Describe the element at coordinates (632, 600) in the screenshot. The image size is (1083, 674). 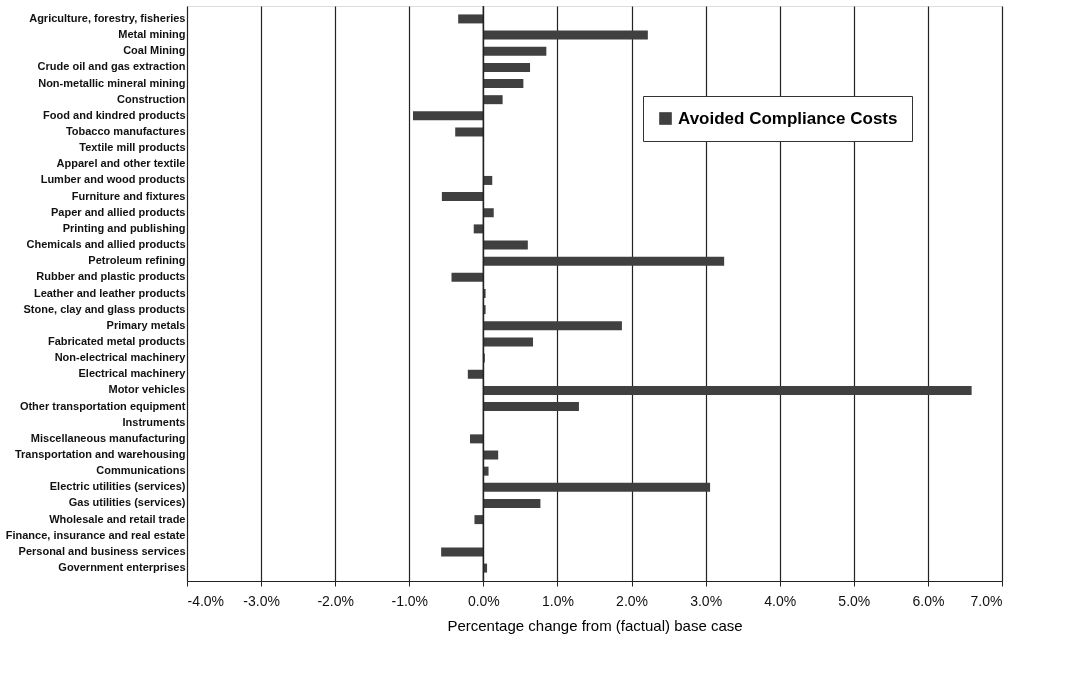
I see `x-tick-label: 2.0%` at that location.